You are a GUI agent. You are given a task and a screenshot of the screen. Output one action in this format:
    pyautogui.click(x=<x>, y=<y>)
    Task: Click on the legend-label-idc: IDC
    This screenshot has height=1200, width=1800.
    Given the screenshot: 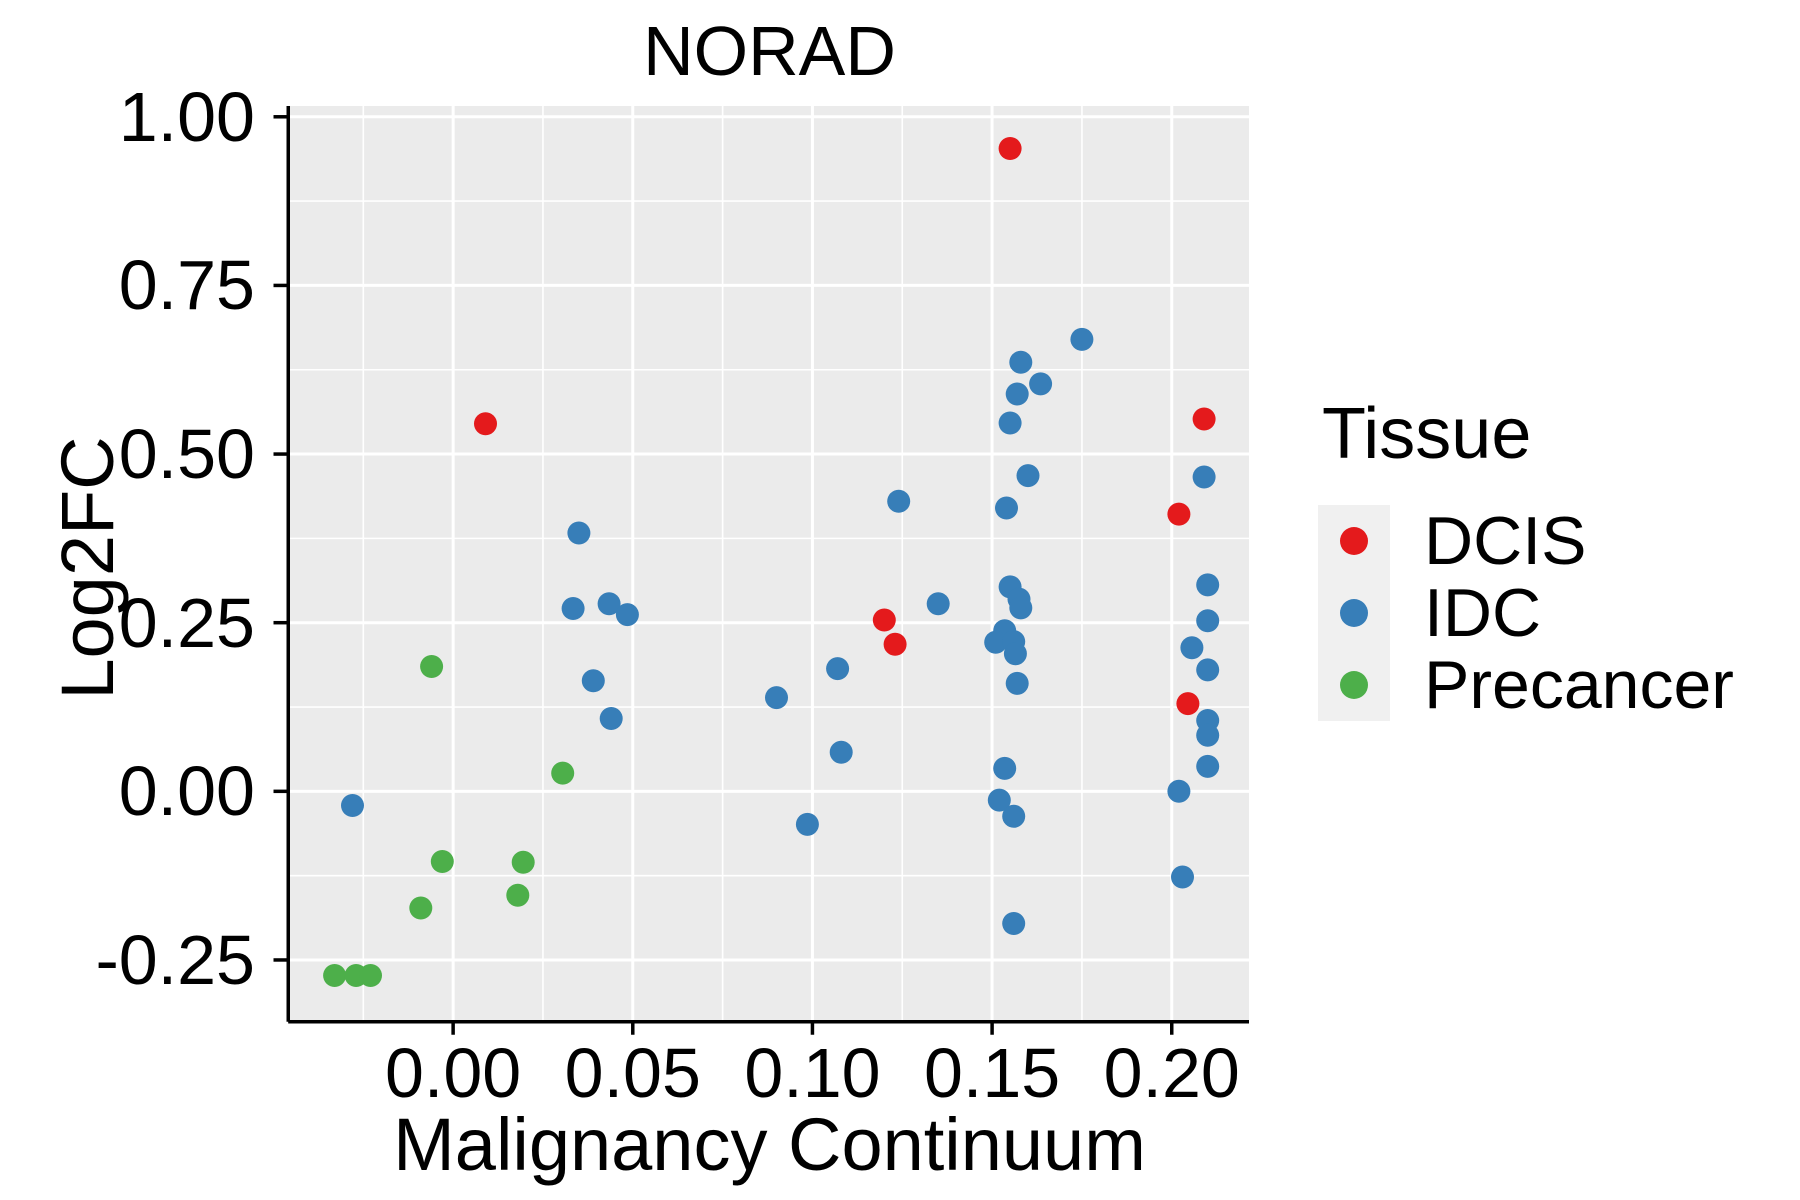 What is the action you would take?
    pyautogui.click(x=1483, y=613)
    